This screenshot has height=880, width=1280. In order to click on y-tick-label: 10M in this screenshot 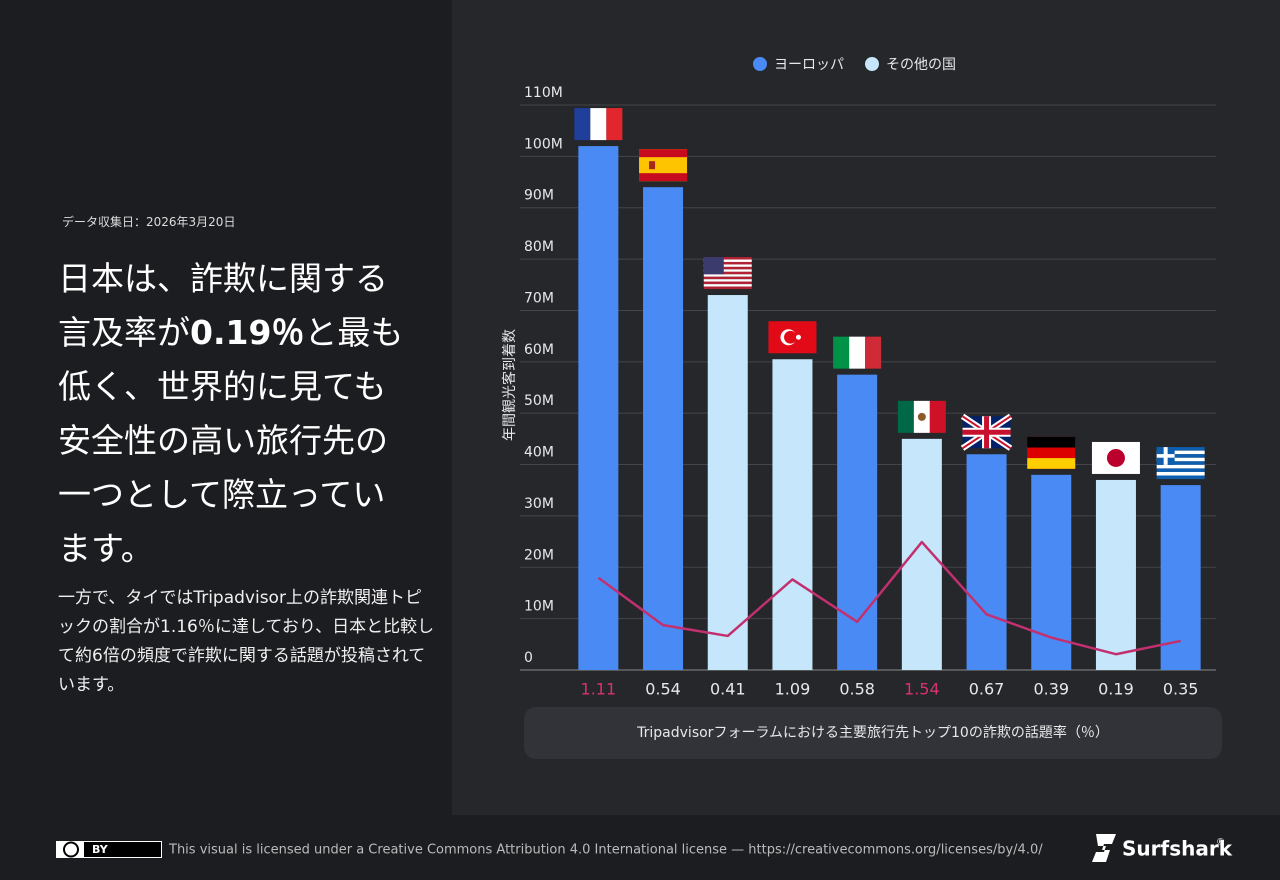, I will do `click(539, 607)`.